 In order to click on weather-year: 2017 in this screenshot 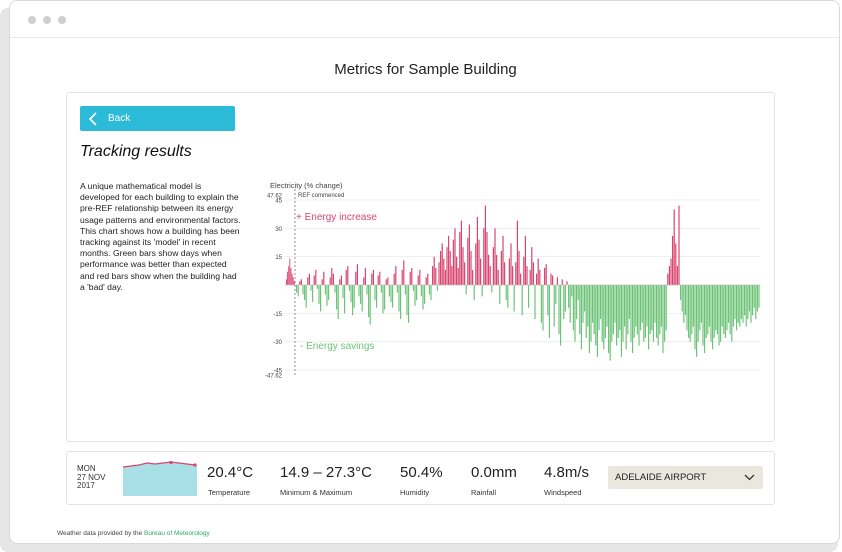, I will do `click(86, 485)`.